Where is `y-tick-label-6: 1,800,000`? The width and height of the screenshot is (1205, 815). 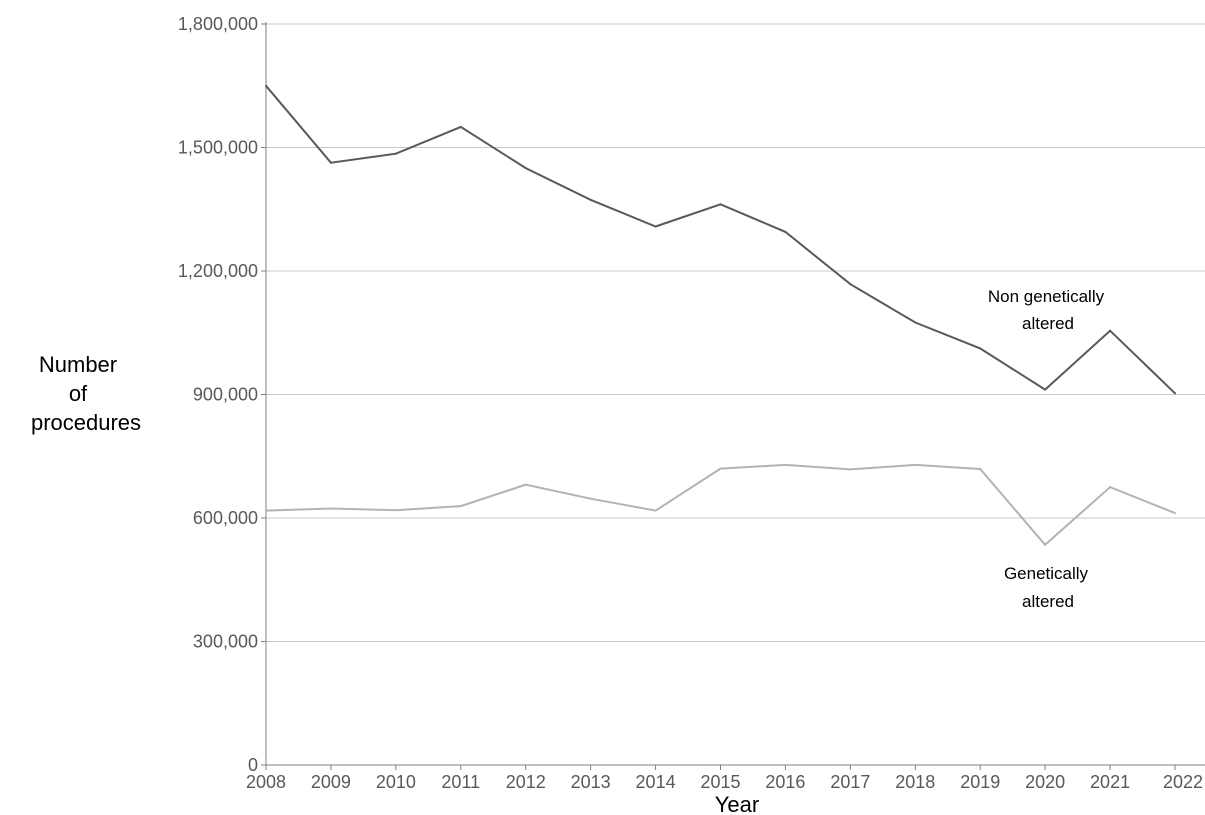
y-tick-label-6: 1,800,000 is located at coordinates (218, 24).